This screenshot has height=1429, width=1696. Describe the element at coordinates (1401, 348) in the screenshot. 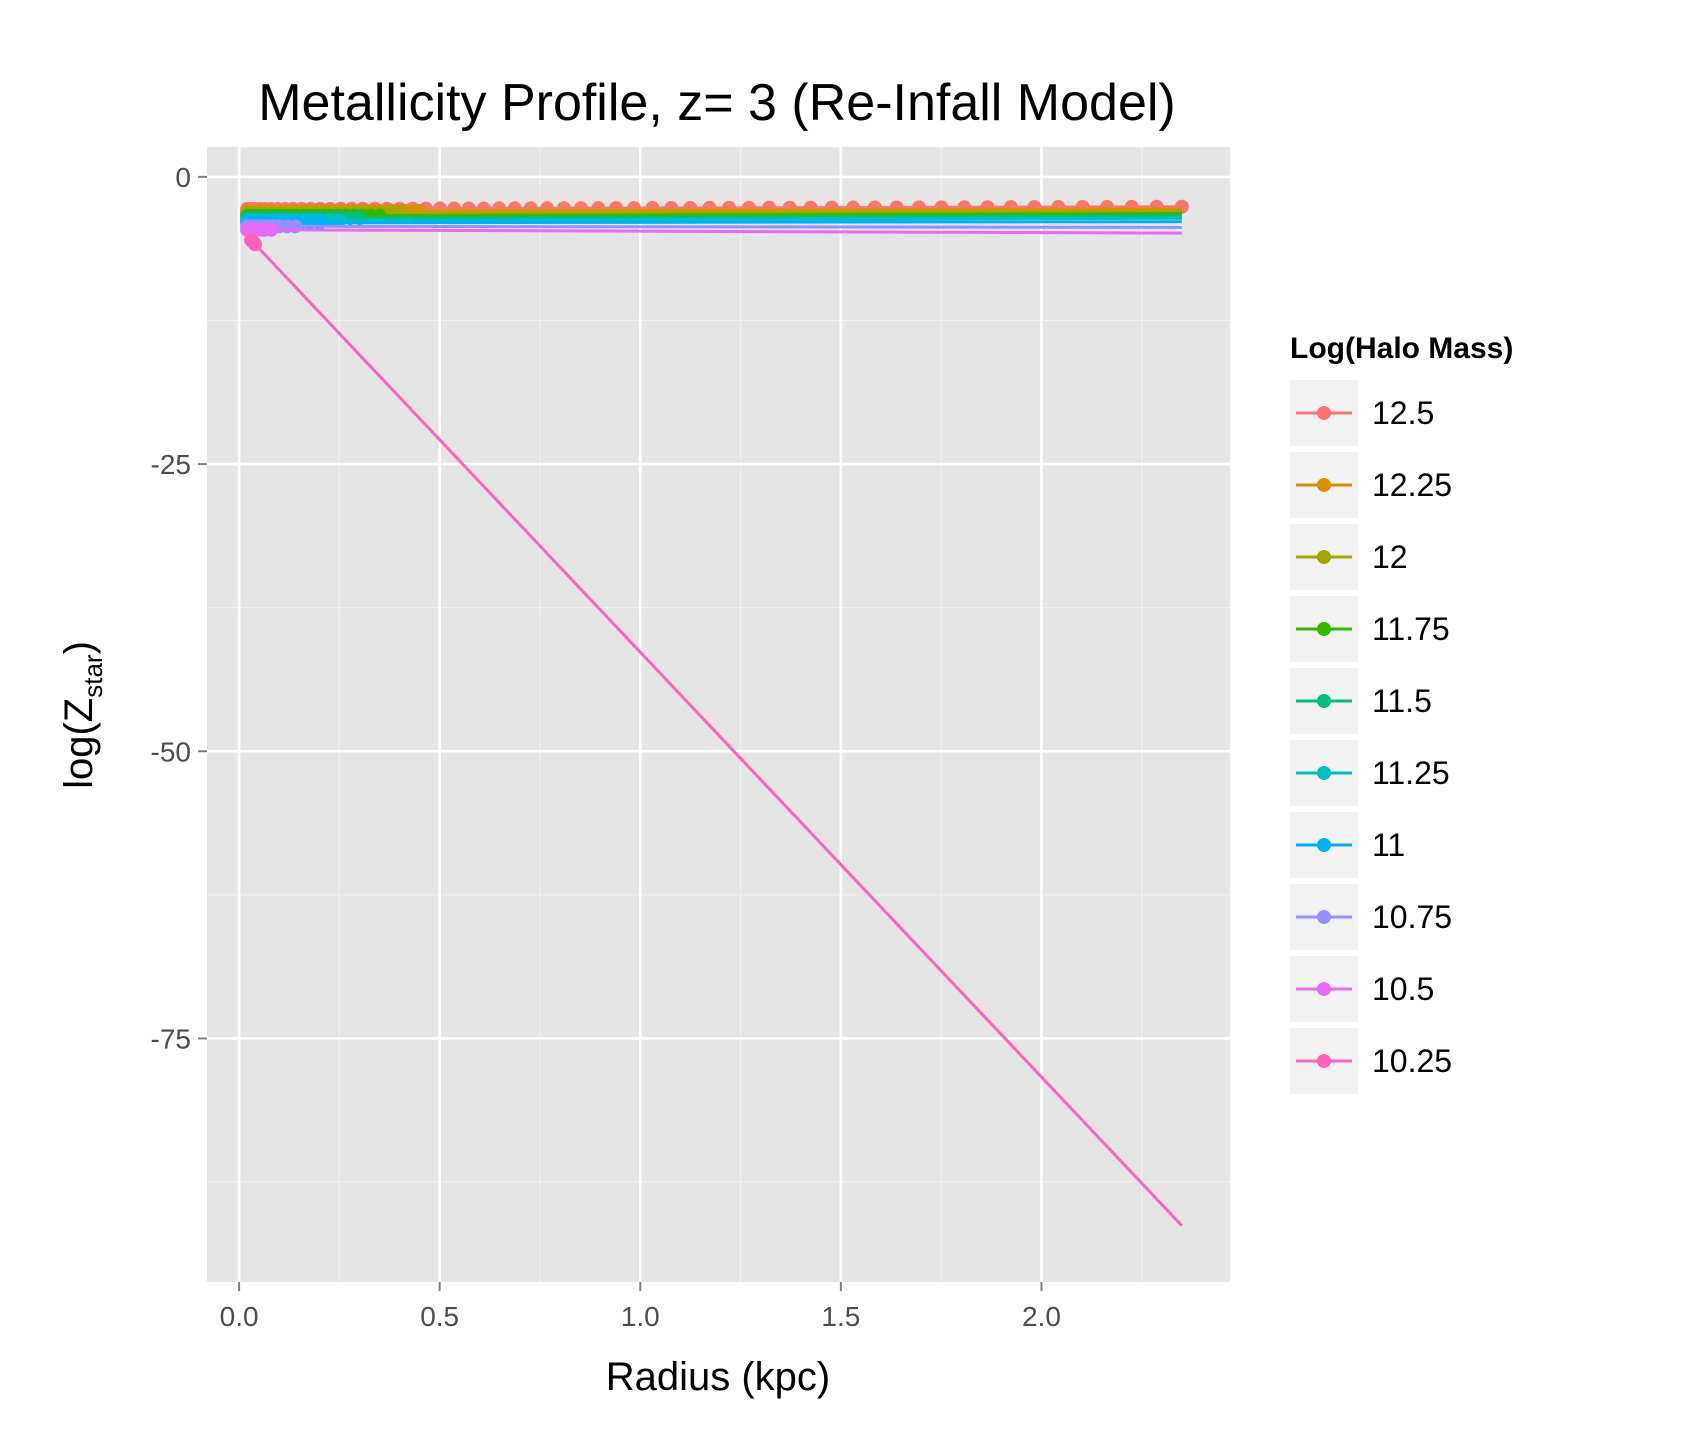

I see `legend-title: Log(Halo Mass)` at that location.